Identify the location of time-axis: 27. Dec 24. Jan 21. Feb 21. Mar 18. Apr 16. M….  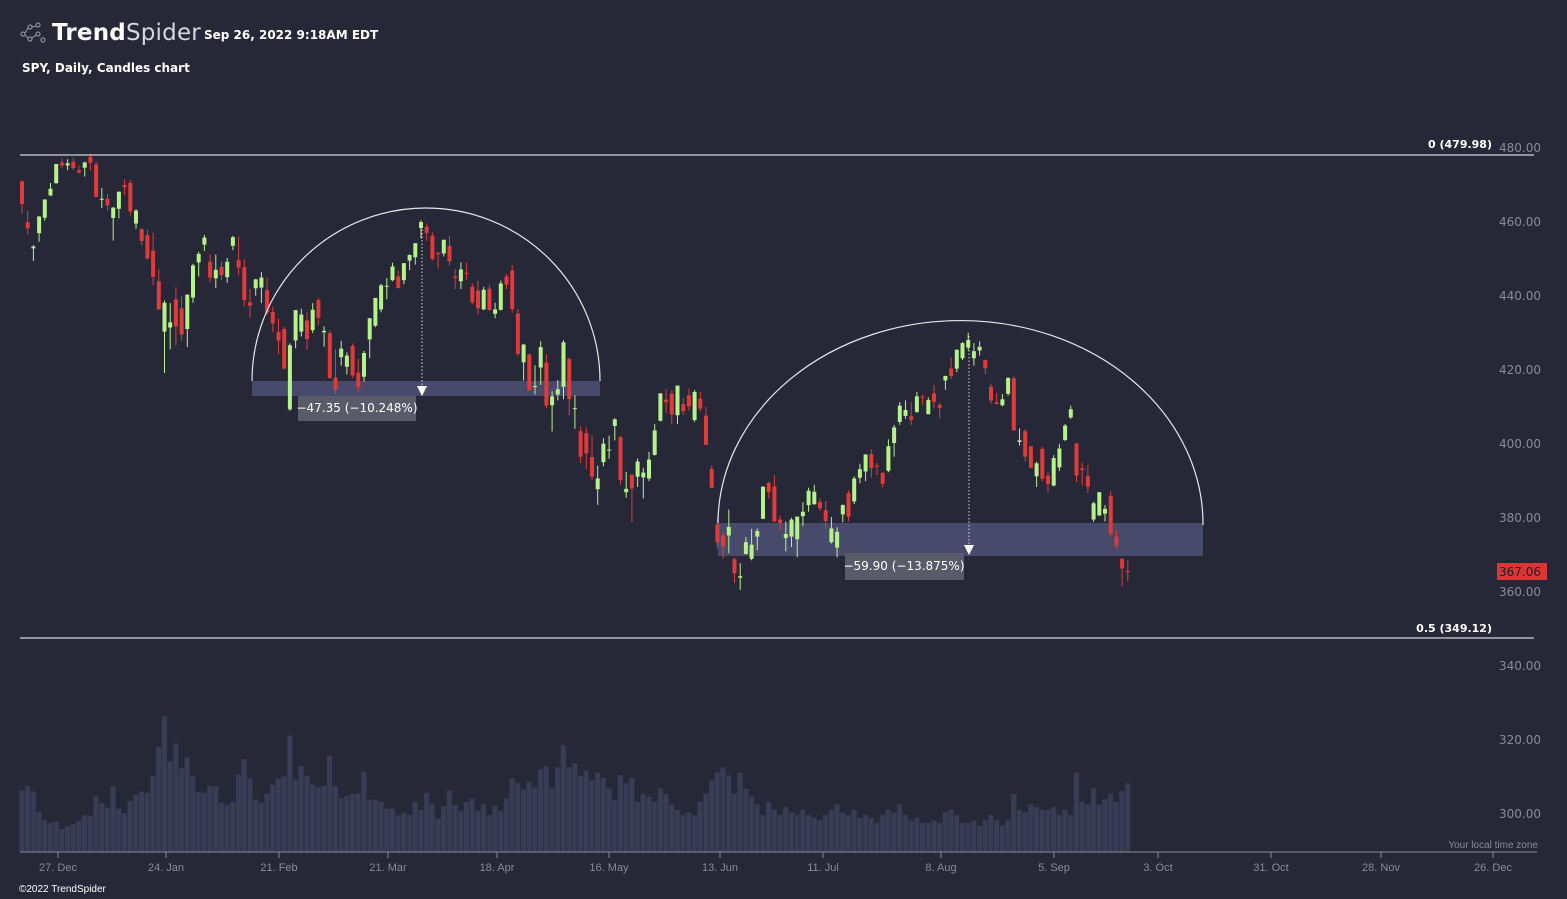
(775, 863).